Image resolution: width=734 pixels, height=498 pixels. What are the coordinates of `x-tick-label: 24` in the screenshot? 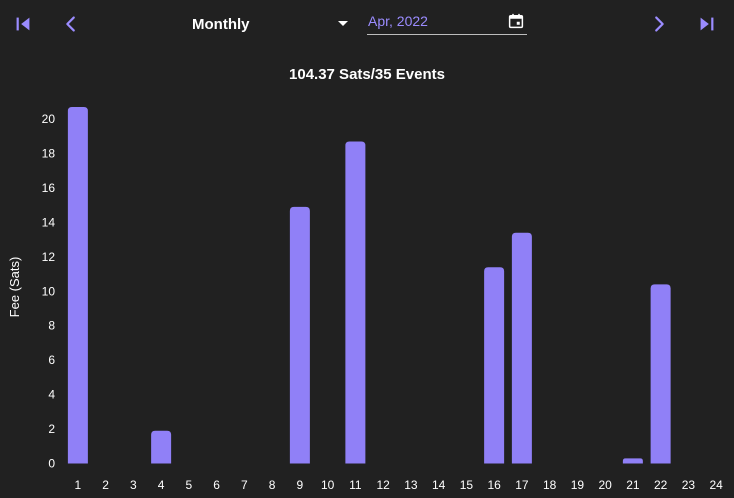 It's located at (716, 485).